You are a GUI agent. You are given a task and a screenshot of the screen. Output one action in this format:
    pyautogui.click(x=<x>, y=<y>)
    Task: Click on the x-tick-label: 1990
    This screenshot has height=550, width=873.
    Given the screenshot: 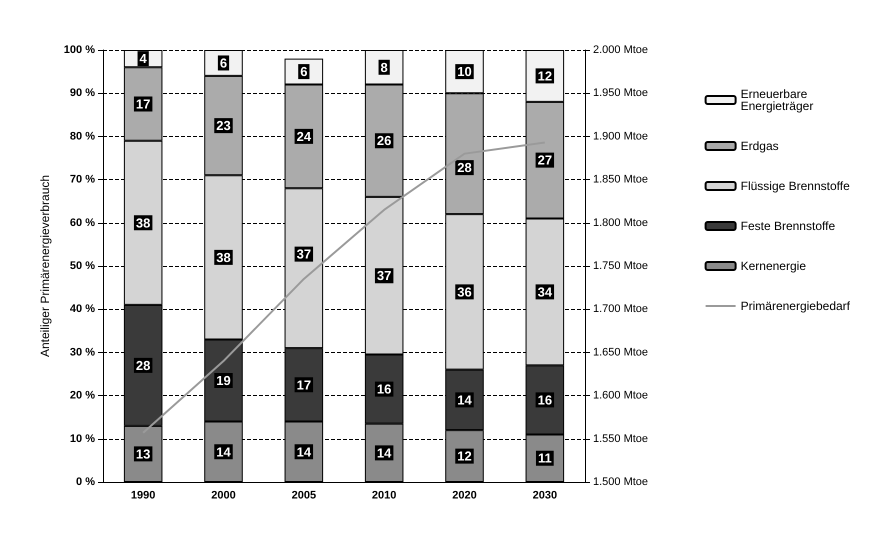 What is the action you would take?
    pyautogui.click(x=143, y=496)
    